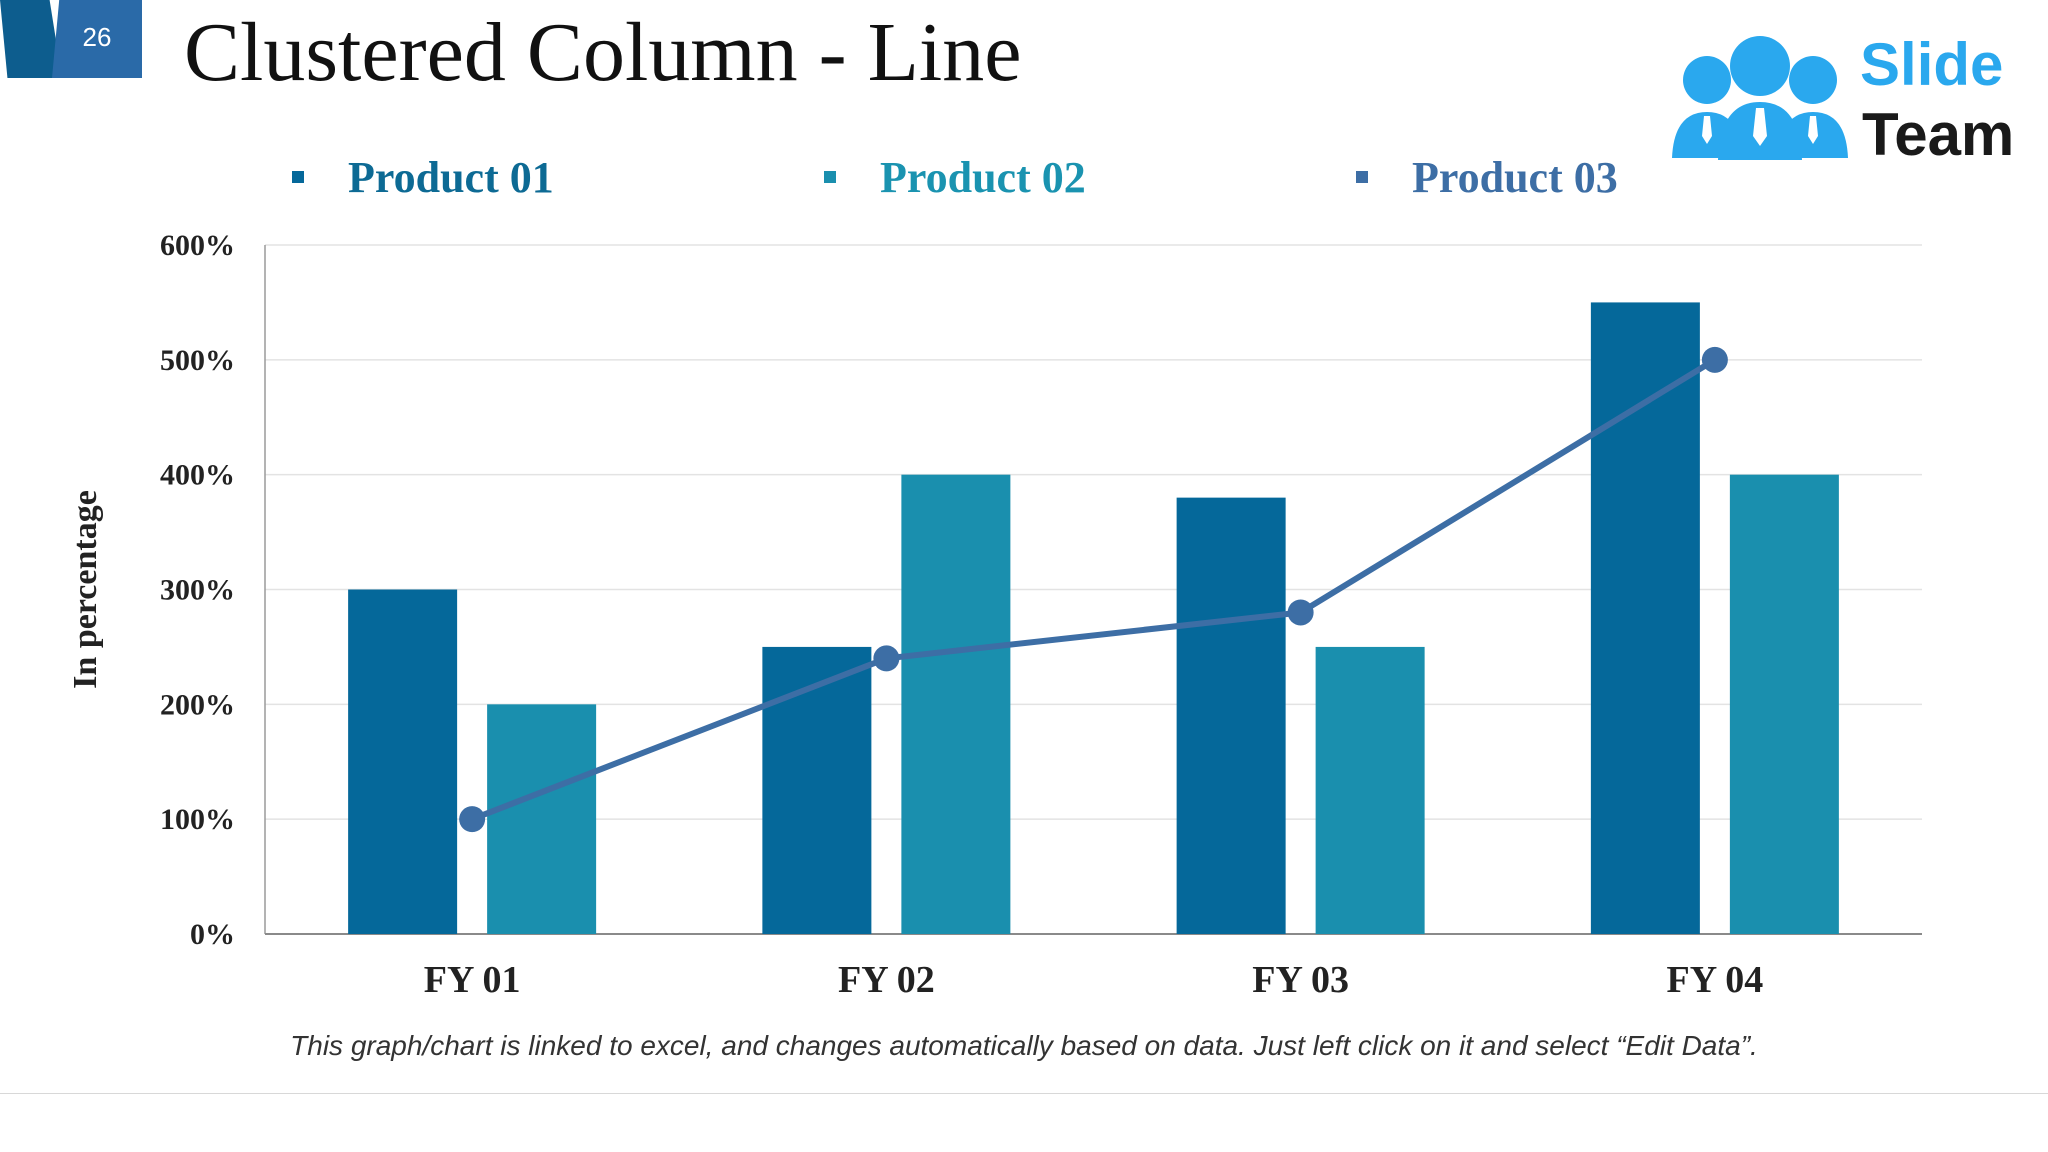 This screenshot has width=2048, height=1152. Describe the element at coordinates (1715, 980) in the screenshot. I see `x-tick-label: FY 04` at that location.